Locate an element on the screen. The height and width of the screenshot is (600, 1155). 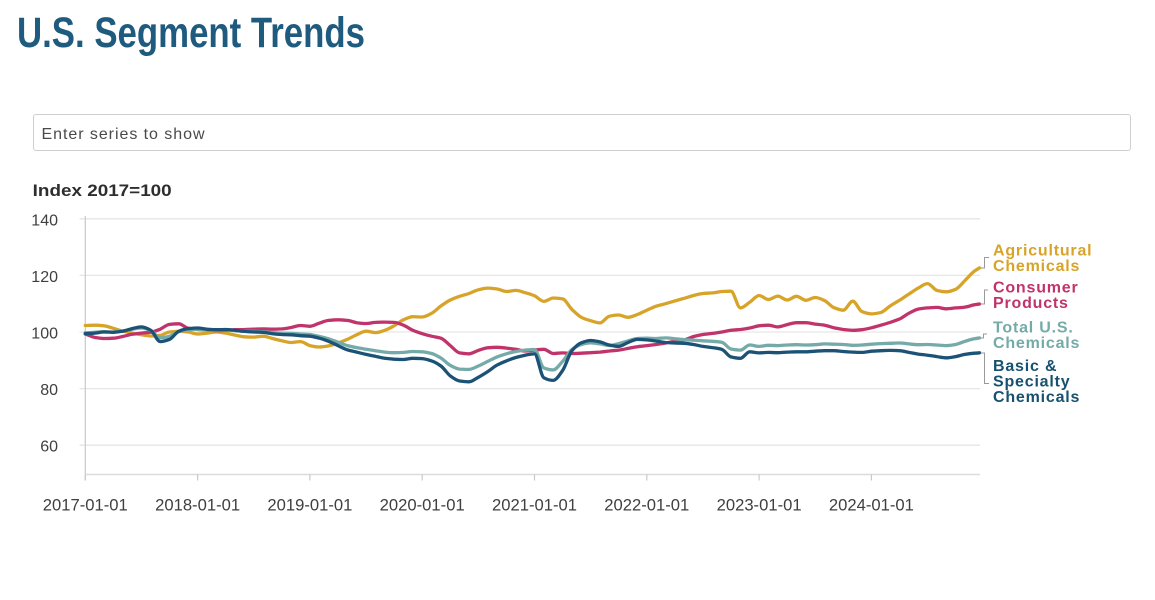
svg-text: 2018-01-01 is located at coordinates (197, 506).